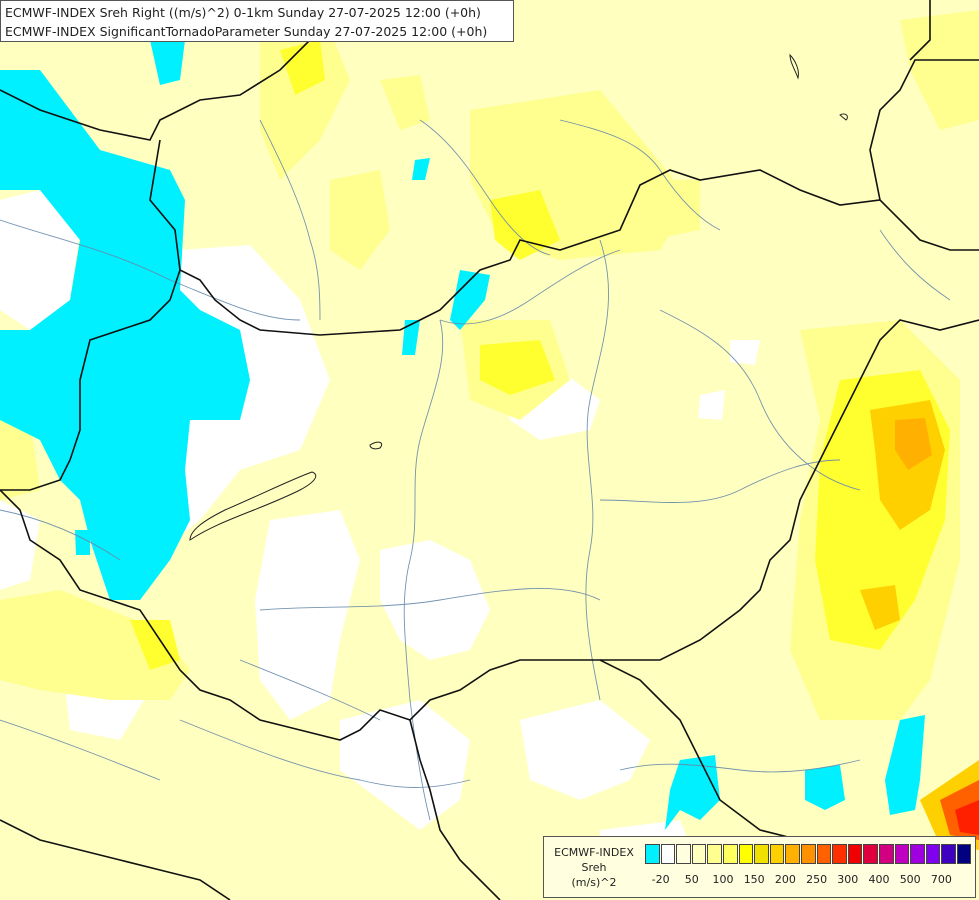  What do you see at coordinates (723, 879) in the screenshot?
I see `legend-tick-label: 100` at bounding box center [723, 879].